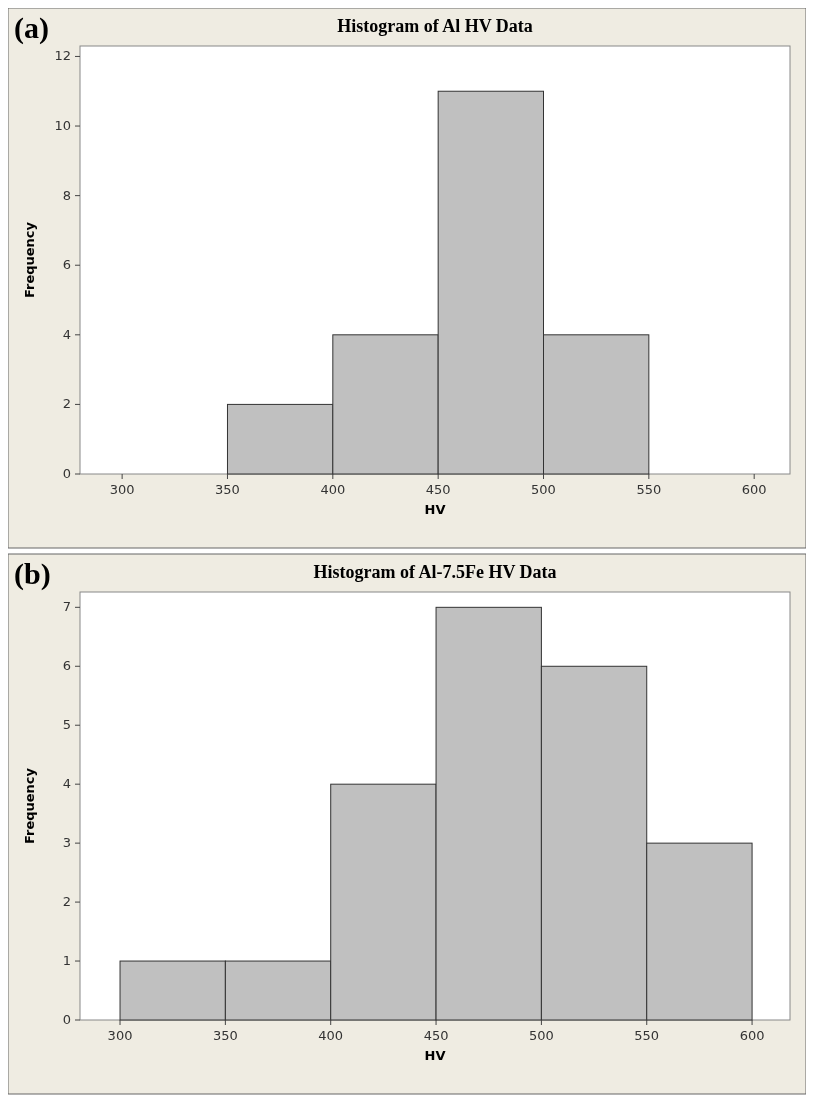 The image size is (814, 1108). I want to click on text: (a), so click(31, 28).